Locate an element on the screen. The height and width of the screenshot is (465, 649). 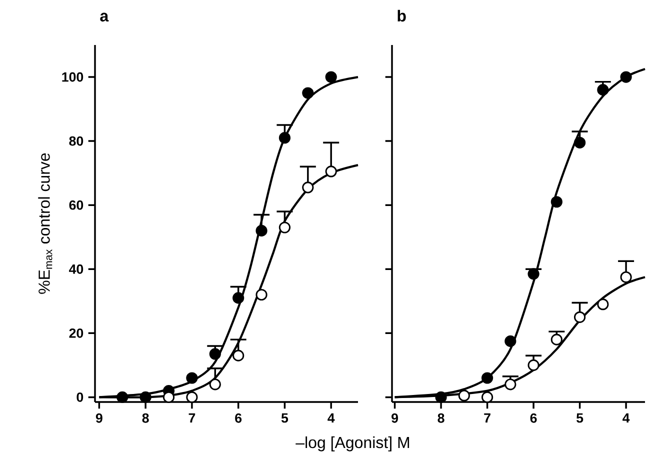
y-tick-label: 80 is located at coordinates (76, 141).